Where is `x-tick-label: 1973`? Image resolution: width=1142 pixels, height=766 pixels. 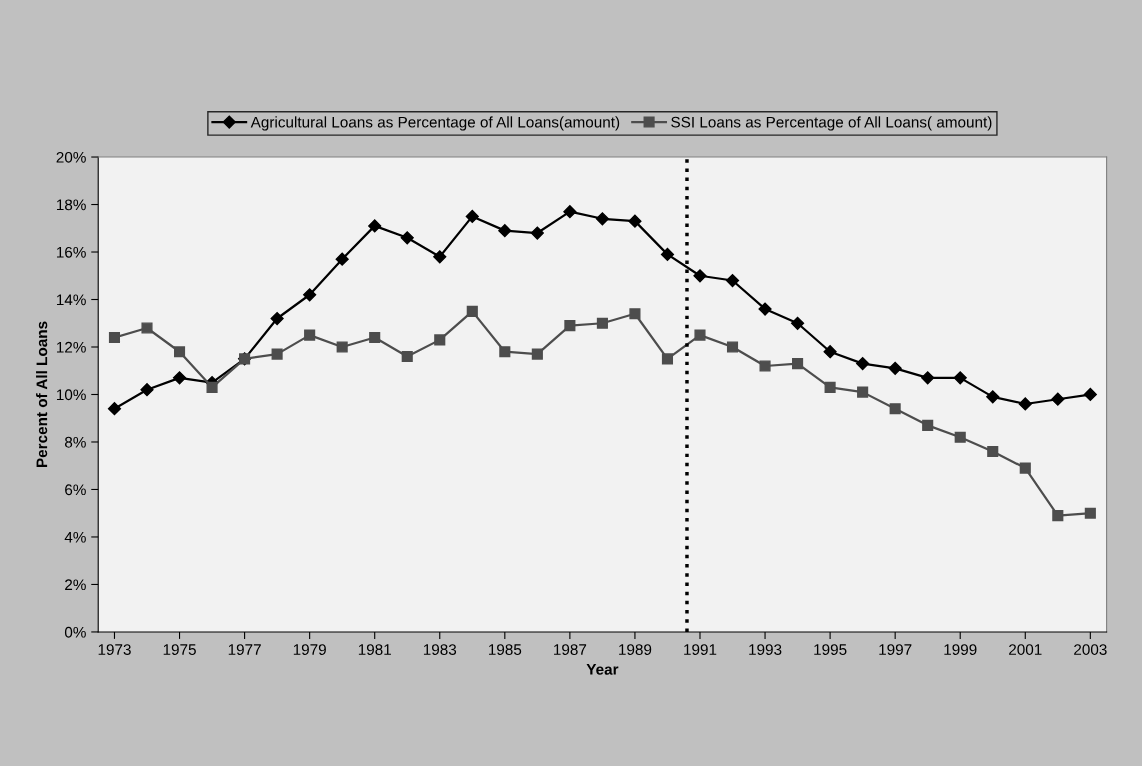
x-tick-label: 1973 is located at coordinates (114, 649).